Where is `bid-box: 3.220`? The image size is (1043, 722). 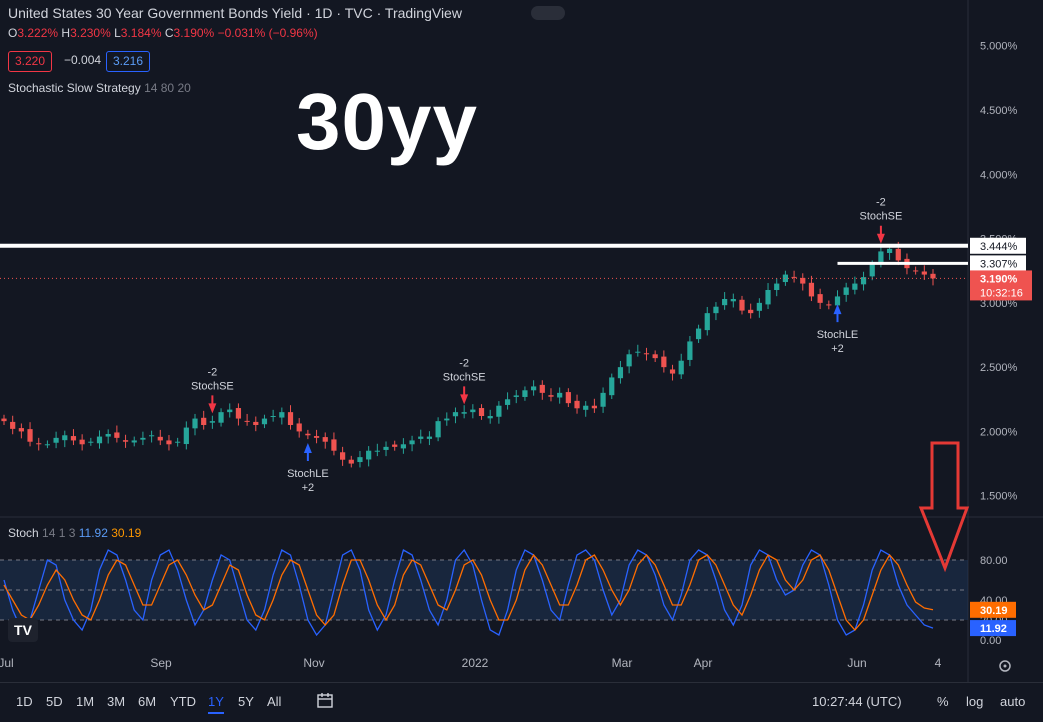 bid-box: 3.220 is located at coordinates (30, 61).